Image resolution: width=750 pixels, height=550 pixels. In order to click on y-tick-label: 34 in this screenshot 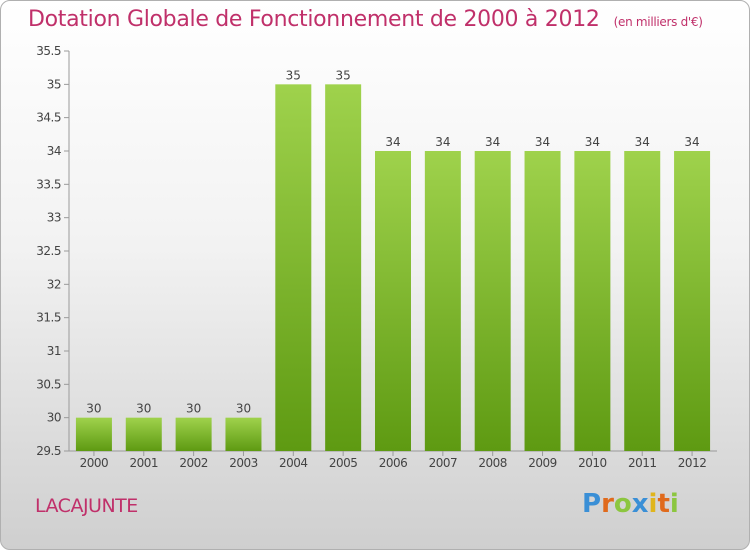, I will do `click(54, 151)`.